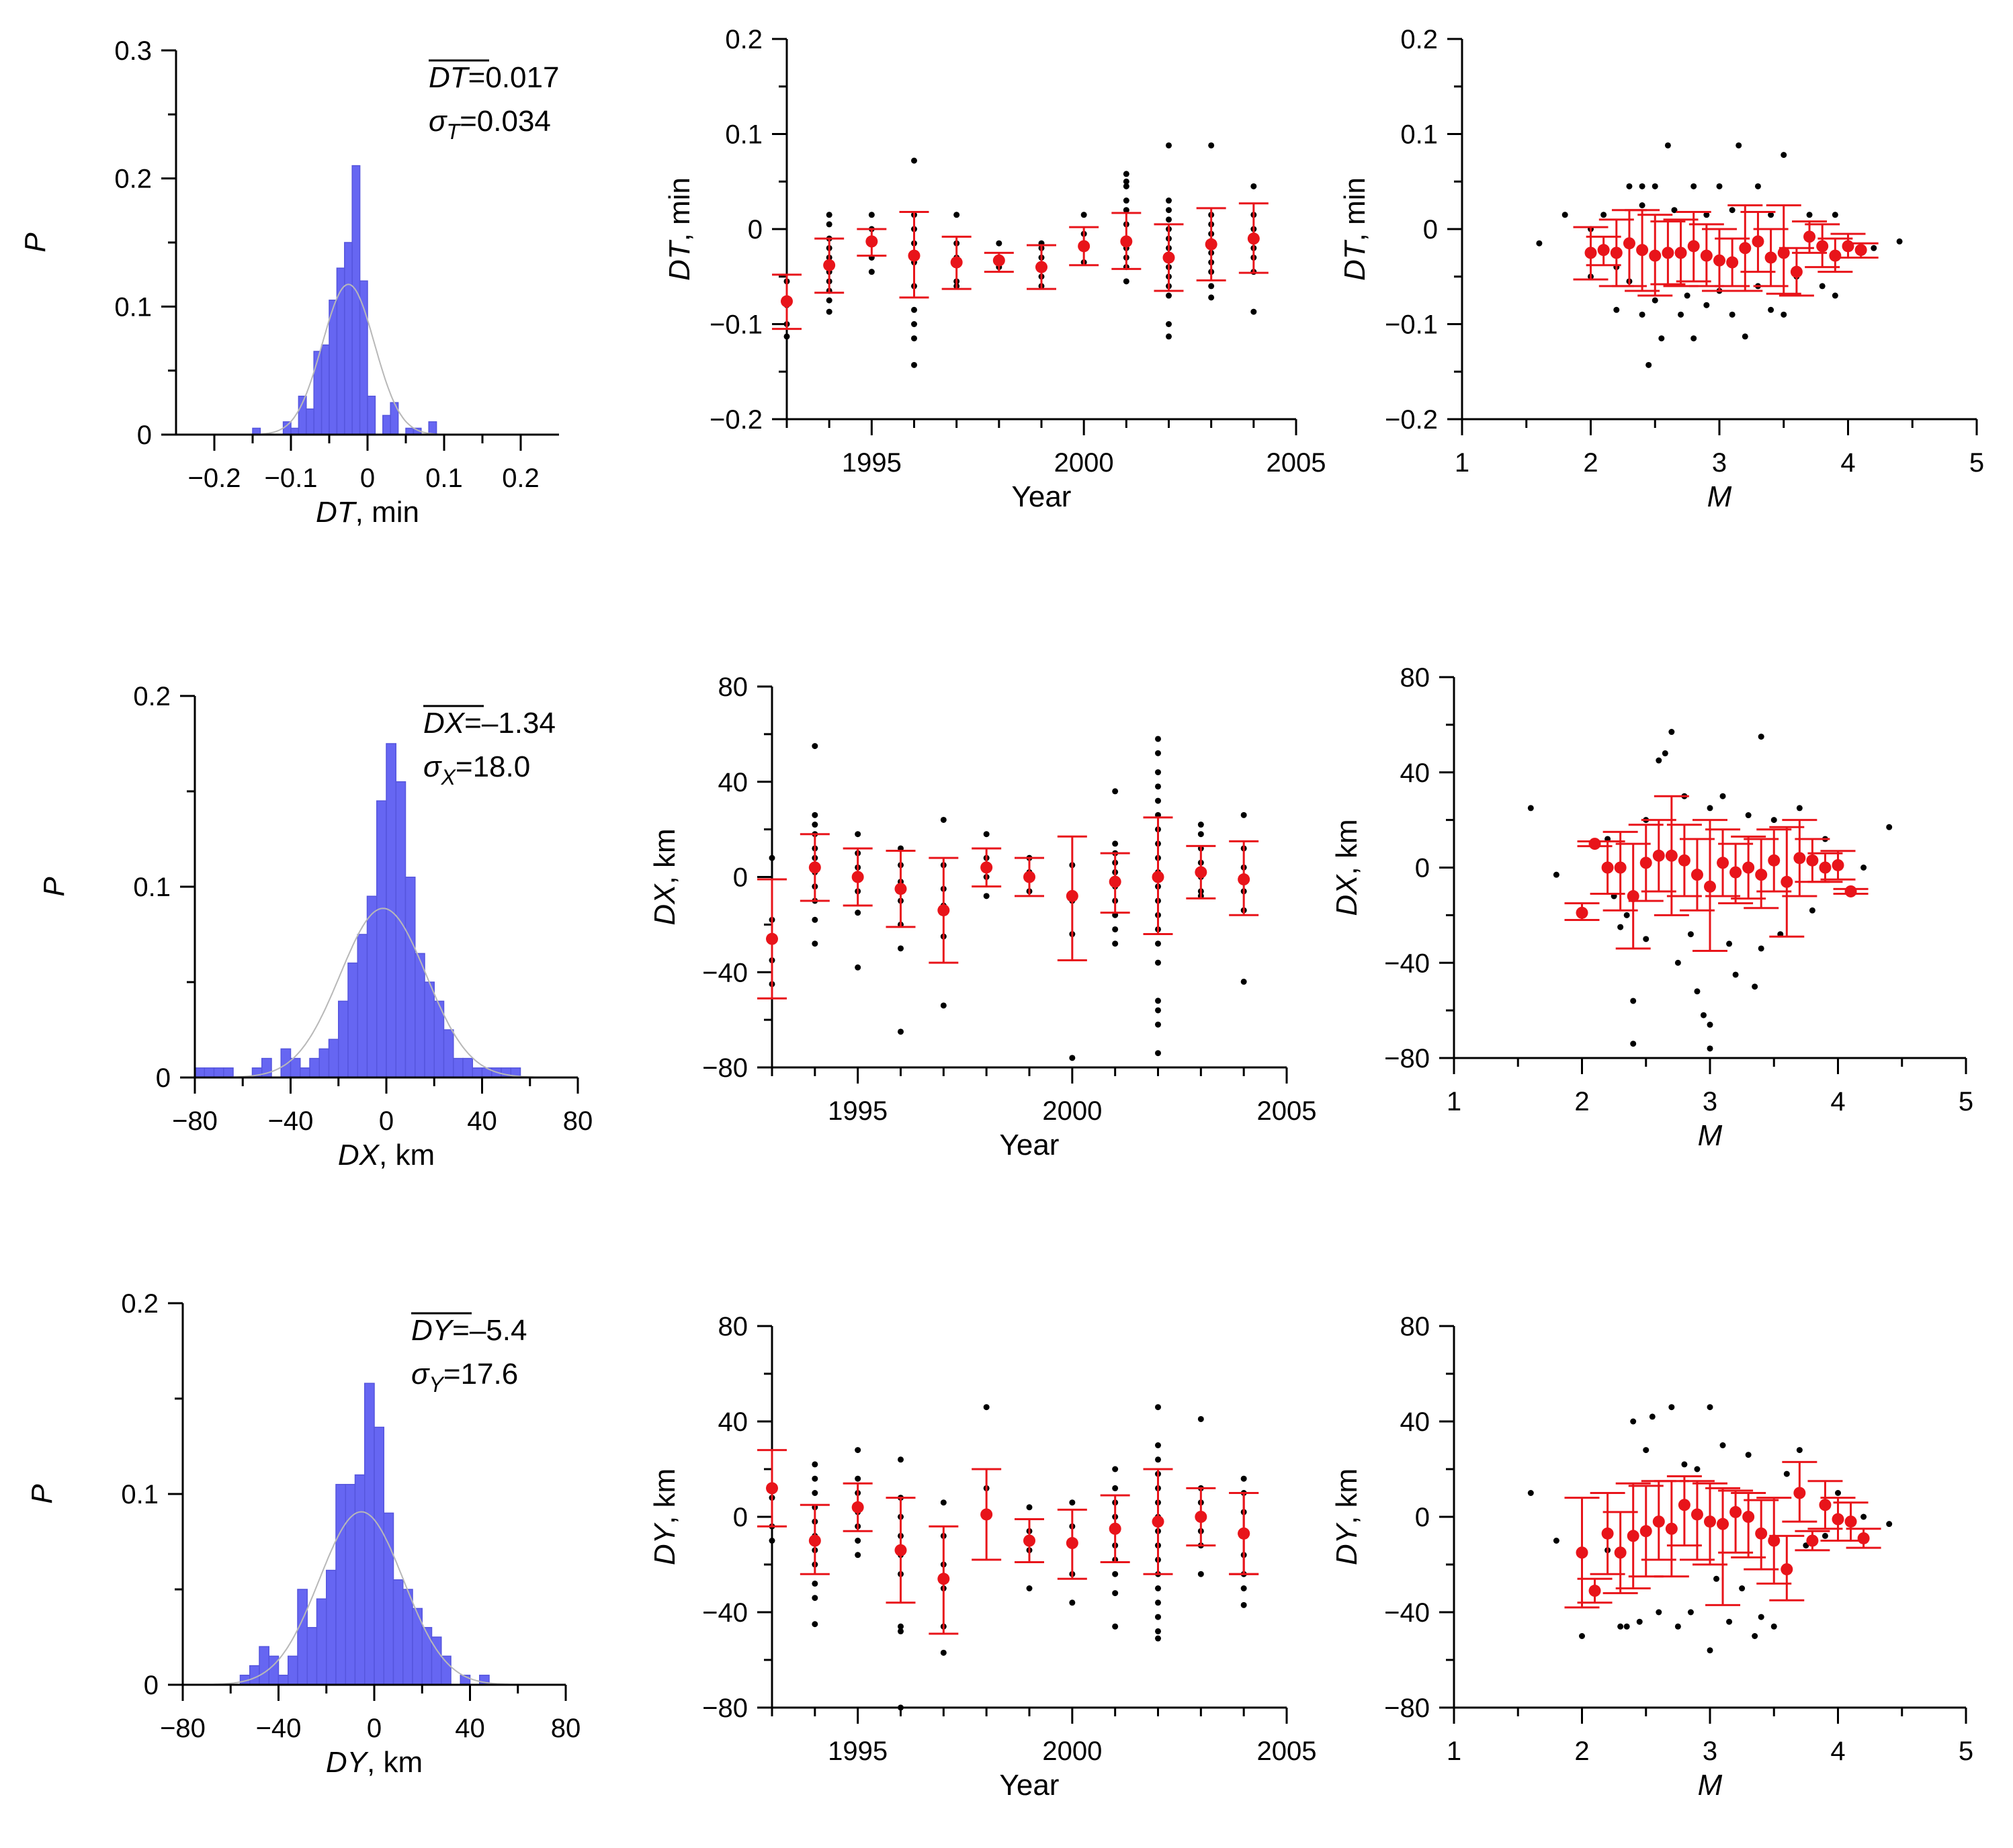 Image resolution: width=2013 pixels, height=1848 pixels. I want to click on x-tick-label: 2000, so click(1072, 1111).